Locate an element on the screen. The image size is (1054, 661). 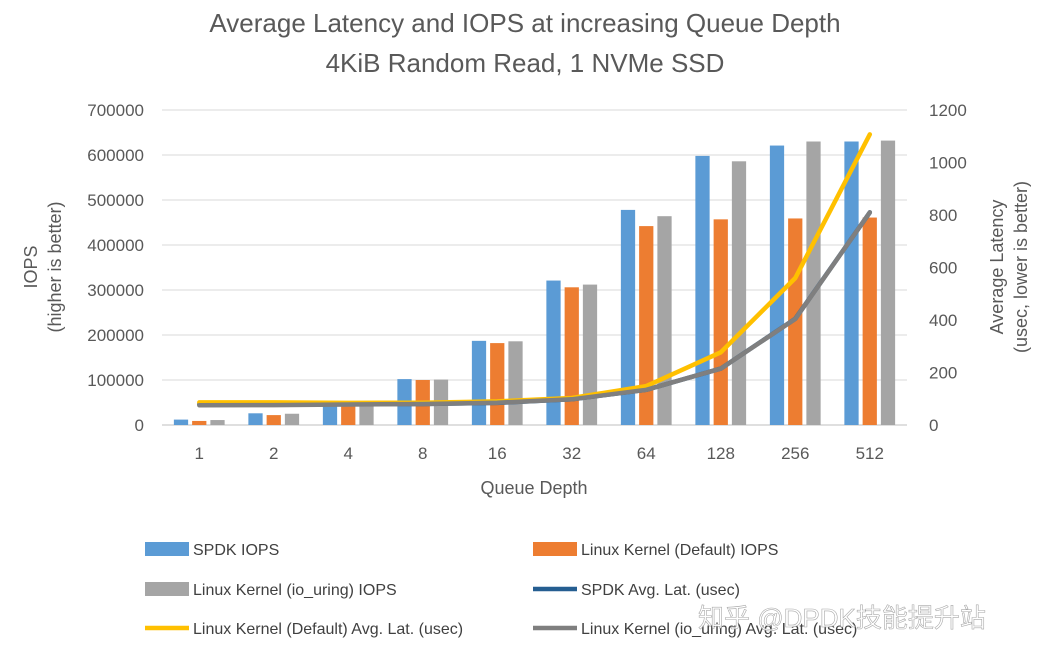
y-left-tick-label: 300000 is located at coordinates (115, 290).